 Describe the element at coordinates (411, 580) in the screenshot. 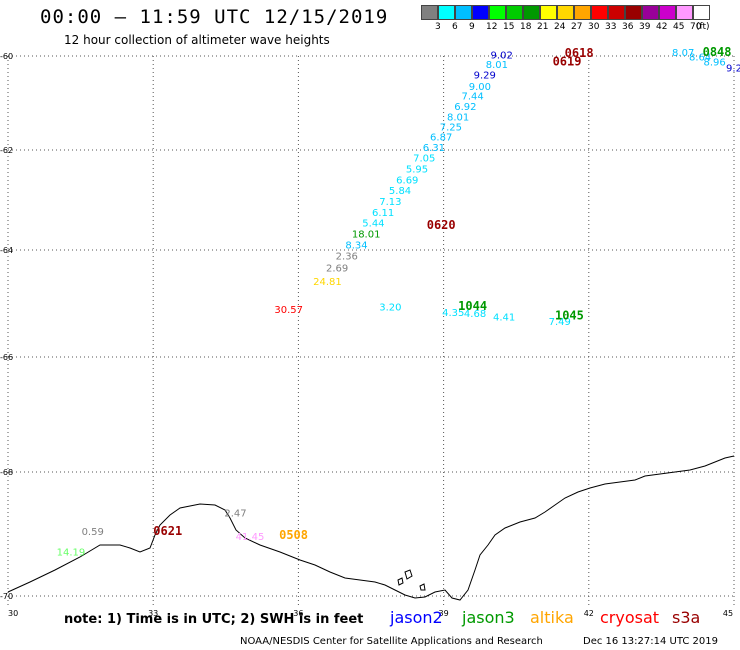

I see `coast-islet` at that location.